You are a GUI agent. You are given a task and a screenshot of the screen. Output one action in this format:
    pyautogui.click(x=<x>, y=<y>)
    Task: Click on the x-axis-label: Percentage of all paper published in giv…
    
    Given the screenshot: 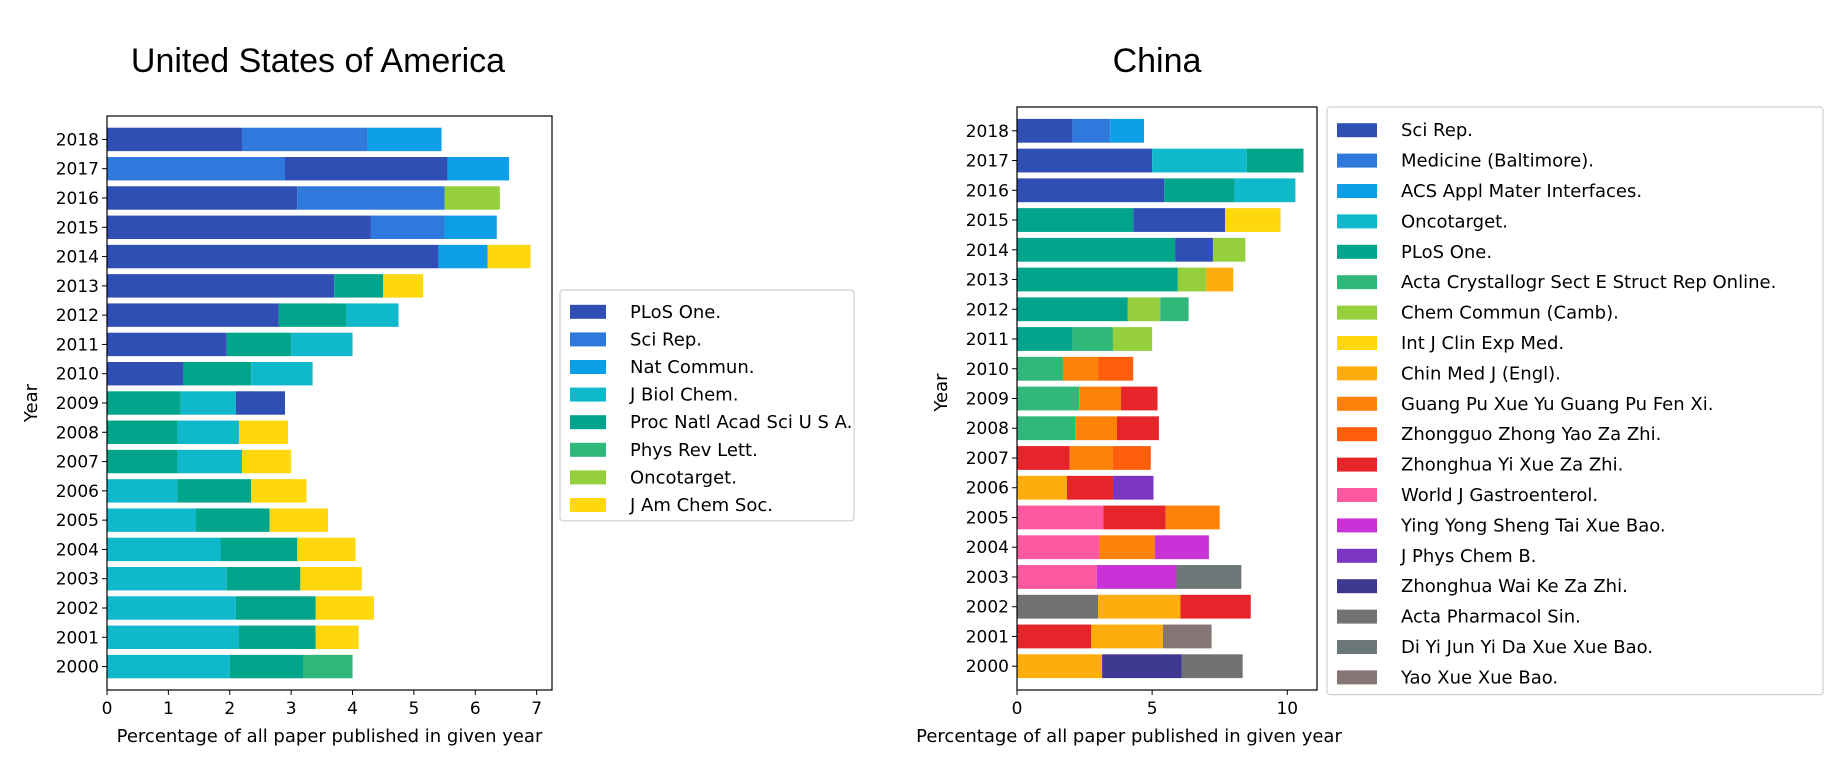 What is the action you would take?
    pyautogui.click(x=330, y=736)
    